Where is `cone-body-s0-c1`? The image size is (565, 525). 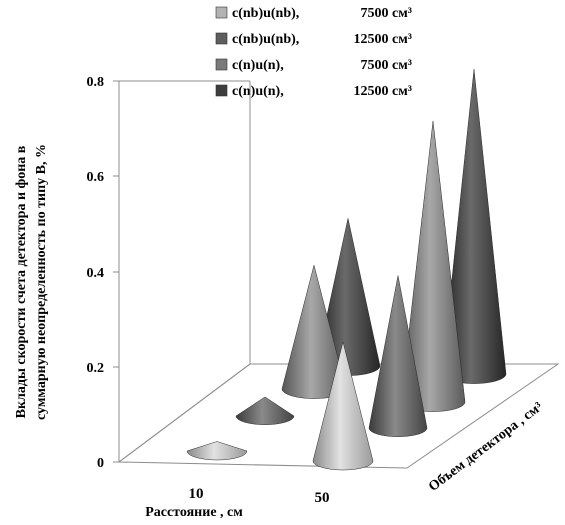 cone-body-s0-c1 is located at coordinates (343, 406).